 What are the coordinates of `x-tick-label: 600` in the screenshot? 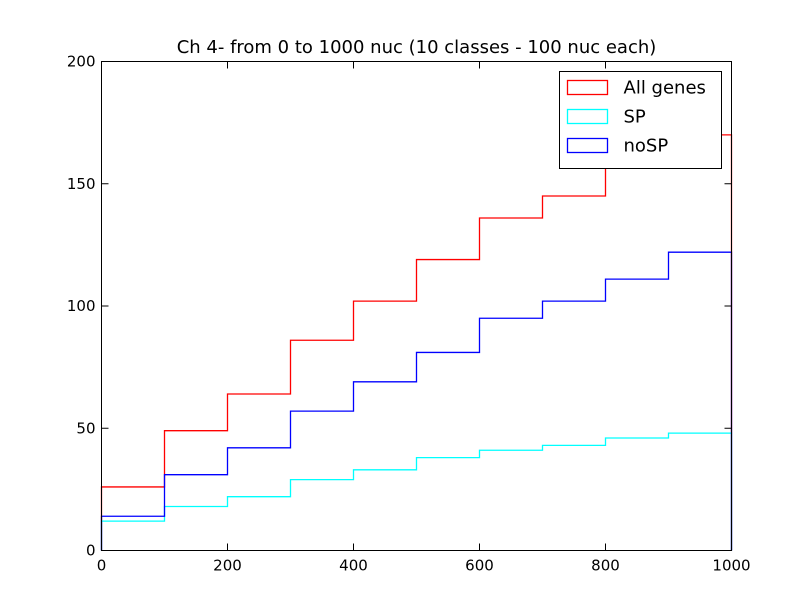 It's located at (479, 566).